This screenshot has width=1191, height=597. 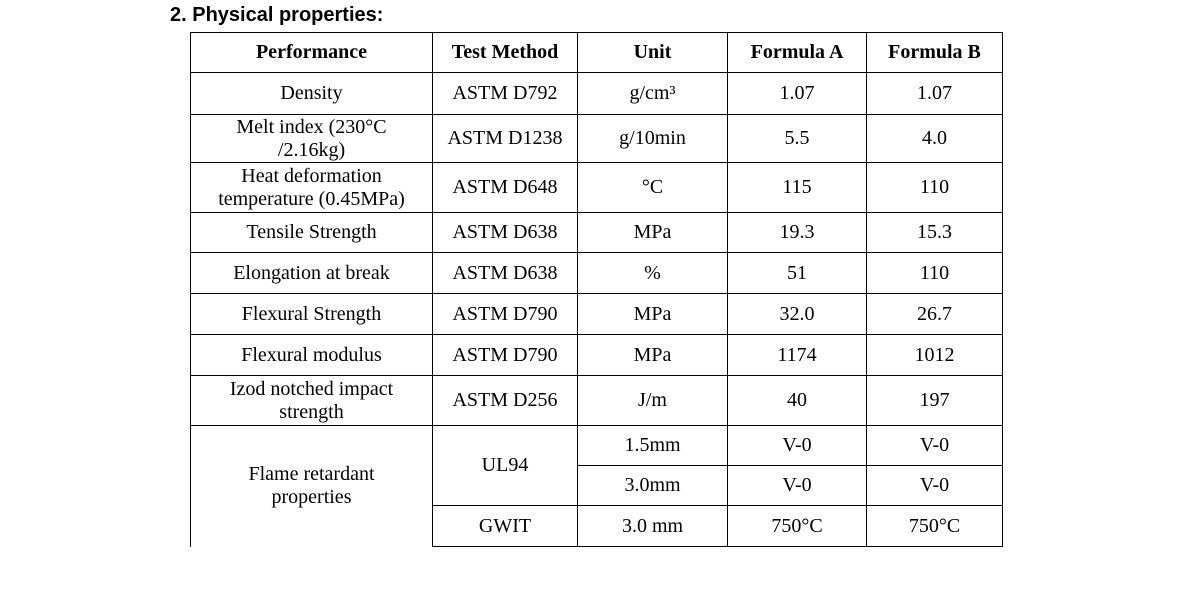 I want to click on table-row: Flexural modulus ASTM D790 MPa 1174 1012, so click(x=596, y=355).